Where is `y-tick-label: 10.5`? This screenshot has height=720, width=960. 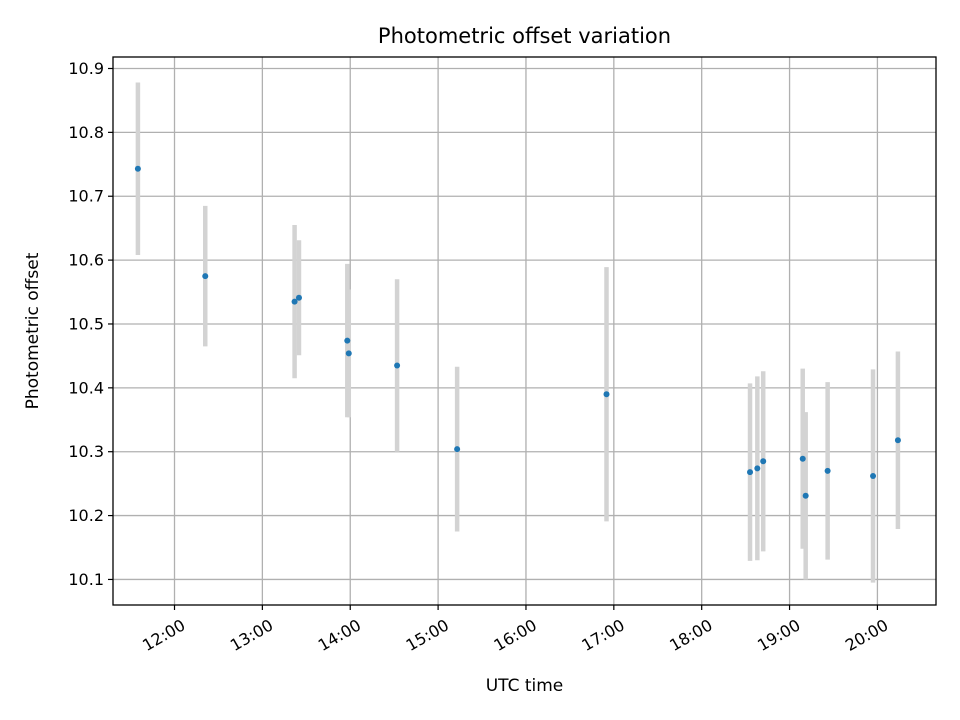
y-tick-label: 10.5 is located at coordinates (86, 323).